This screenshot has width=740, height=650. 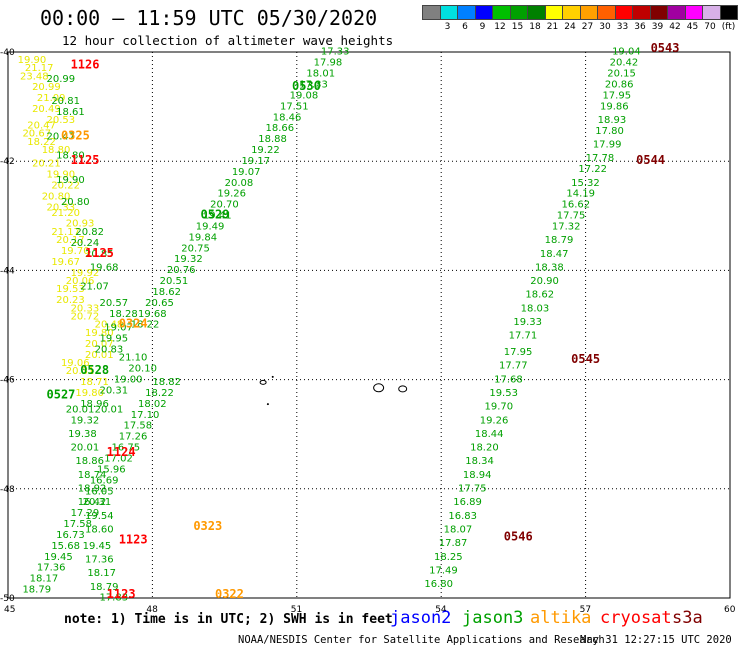 What do you see at coordinates (513, 366) in the screenshot?
I see `wave-height-label: 17.77` at bounding box center [513, 366].